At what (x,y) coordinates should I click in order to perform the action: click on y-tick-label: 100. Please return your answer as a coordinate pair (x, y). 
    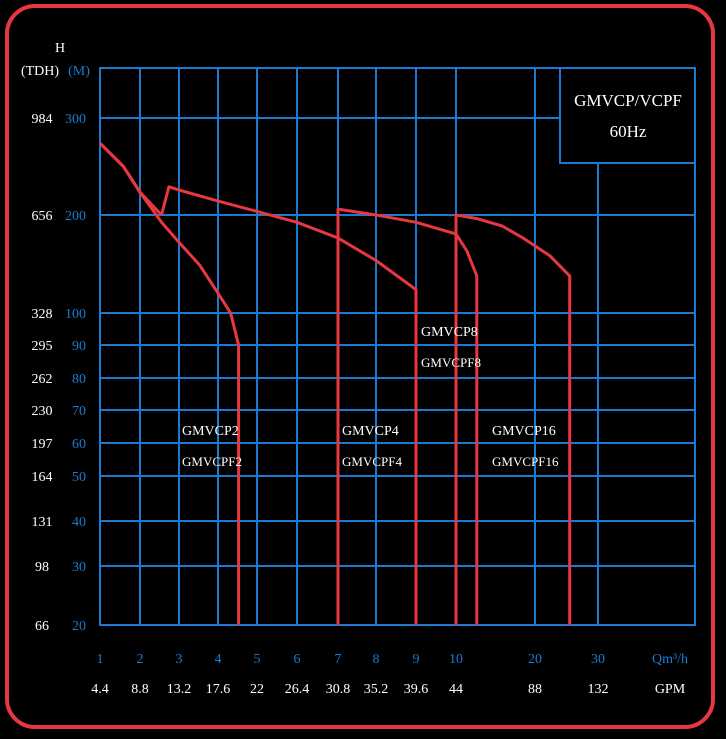
    Looking at the image, I should click on (75, 314).